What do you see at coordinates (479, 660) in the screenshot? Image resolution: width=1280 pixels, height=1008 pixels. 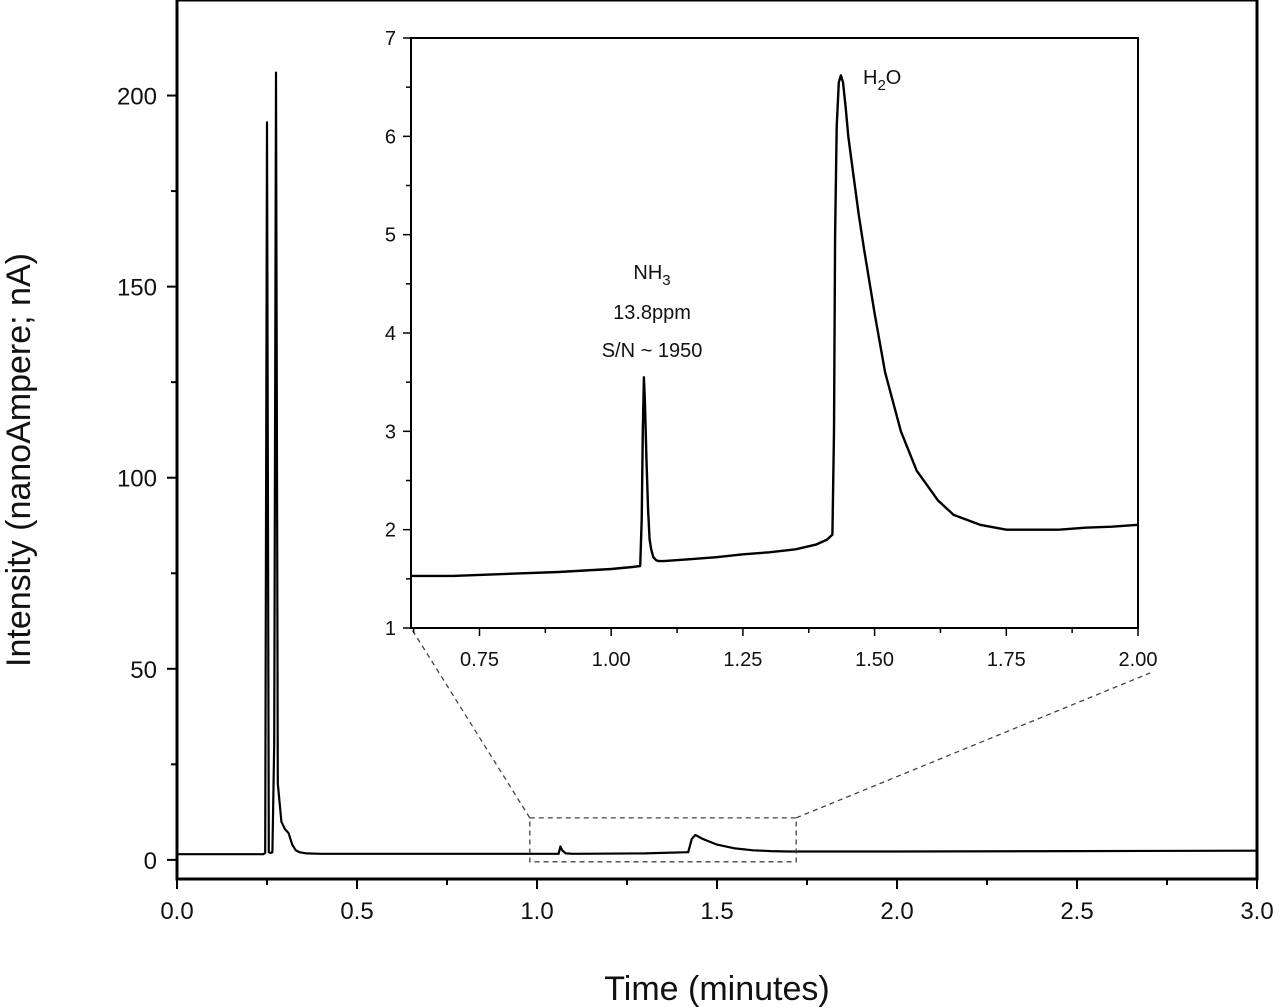 I see `inset-x-tick-label: 0.75` at bounding box center [479, 660].